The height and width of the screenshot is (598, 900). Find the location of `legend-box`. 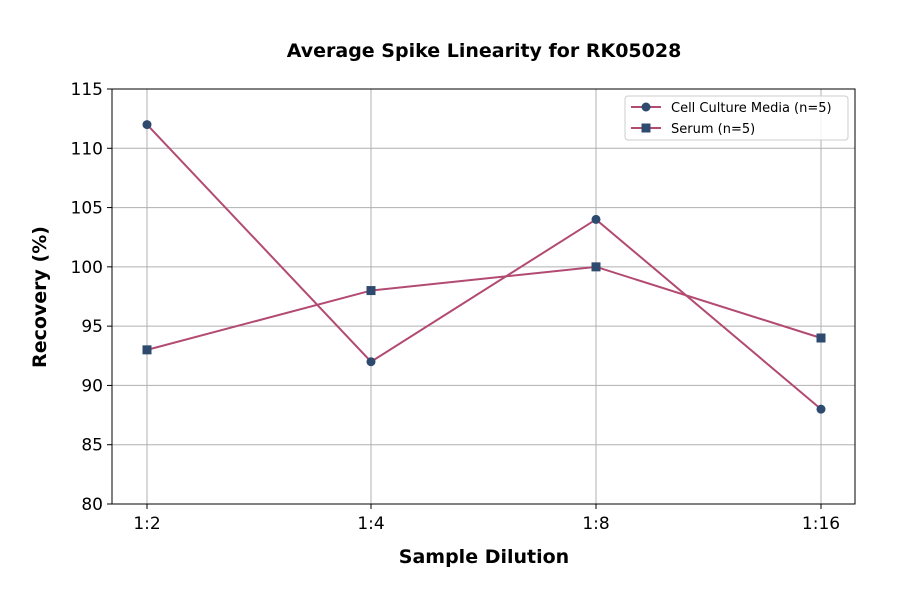

legend-box is located at coordinates (736, 118).